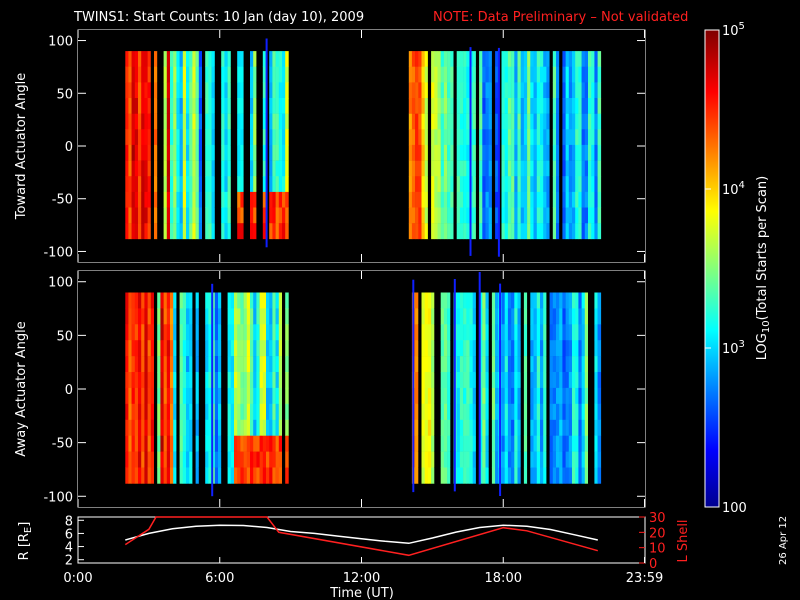 The height and width of the screenshot is (600, 800). I want to click on ytick-label: 0, so click(69, 147).